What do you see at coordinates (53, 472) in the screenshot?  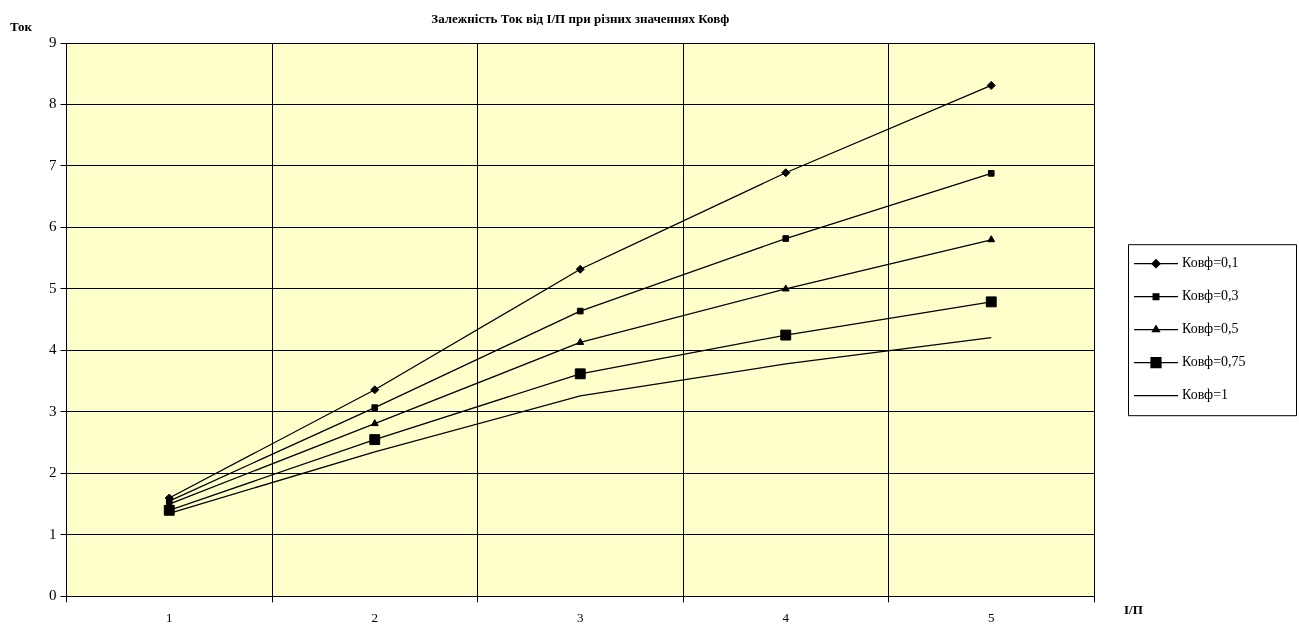 I see `y-tick-label: 2` at bounding box center [53, 472].